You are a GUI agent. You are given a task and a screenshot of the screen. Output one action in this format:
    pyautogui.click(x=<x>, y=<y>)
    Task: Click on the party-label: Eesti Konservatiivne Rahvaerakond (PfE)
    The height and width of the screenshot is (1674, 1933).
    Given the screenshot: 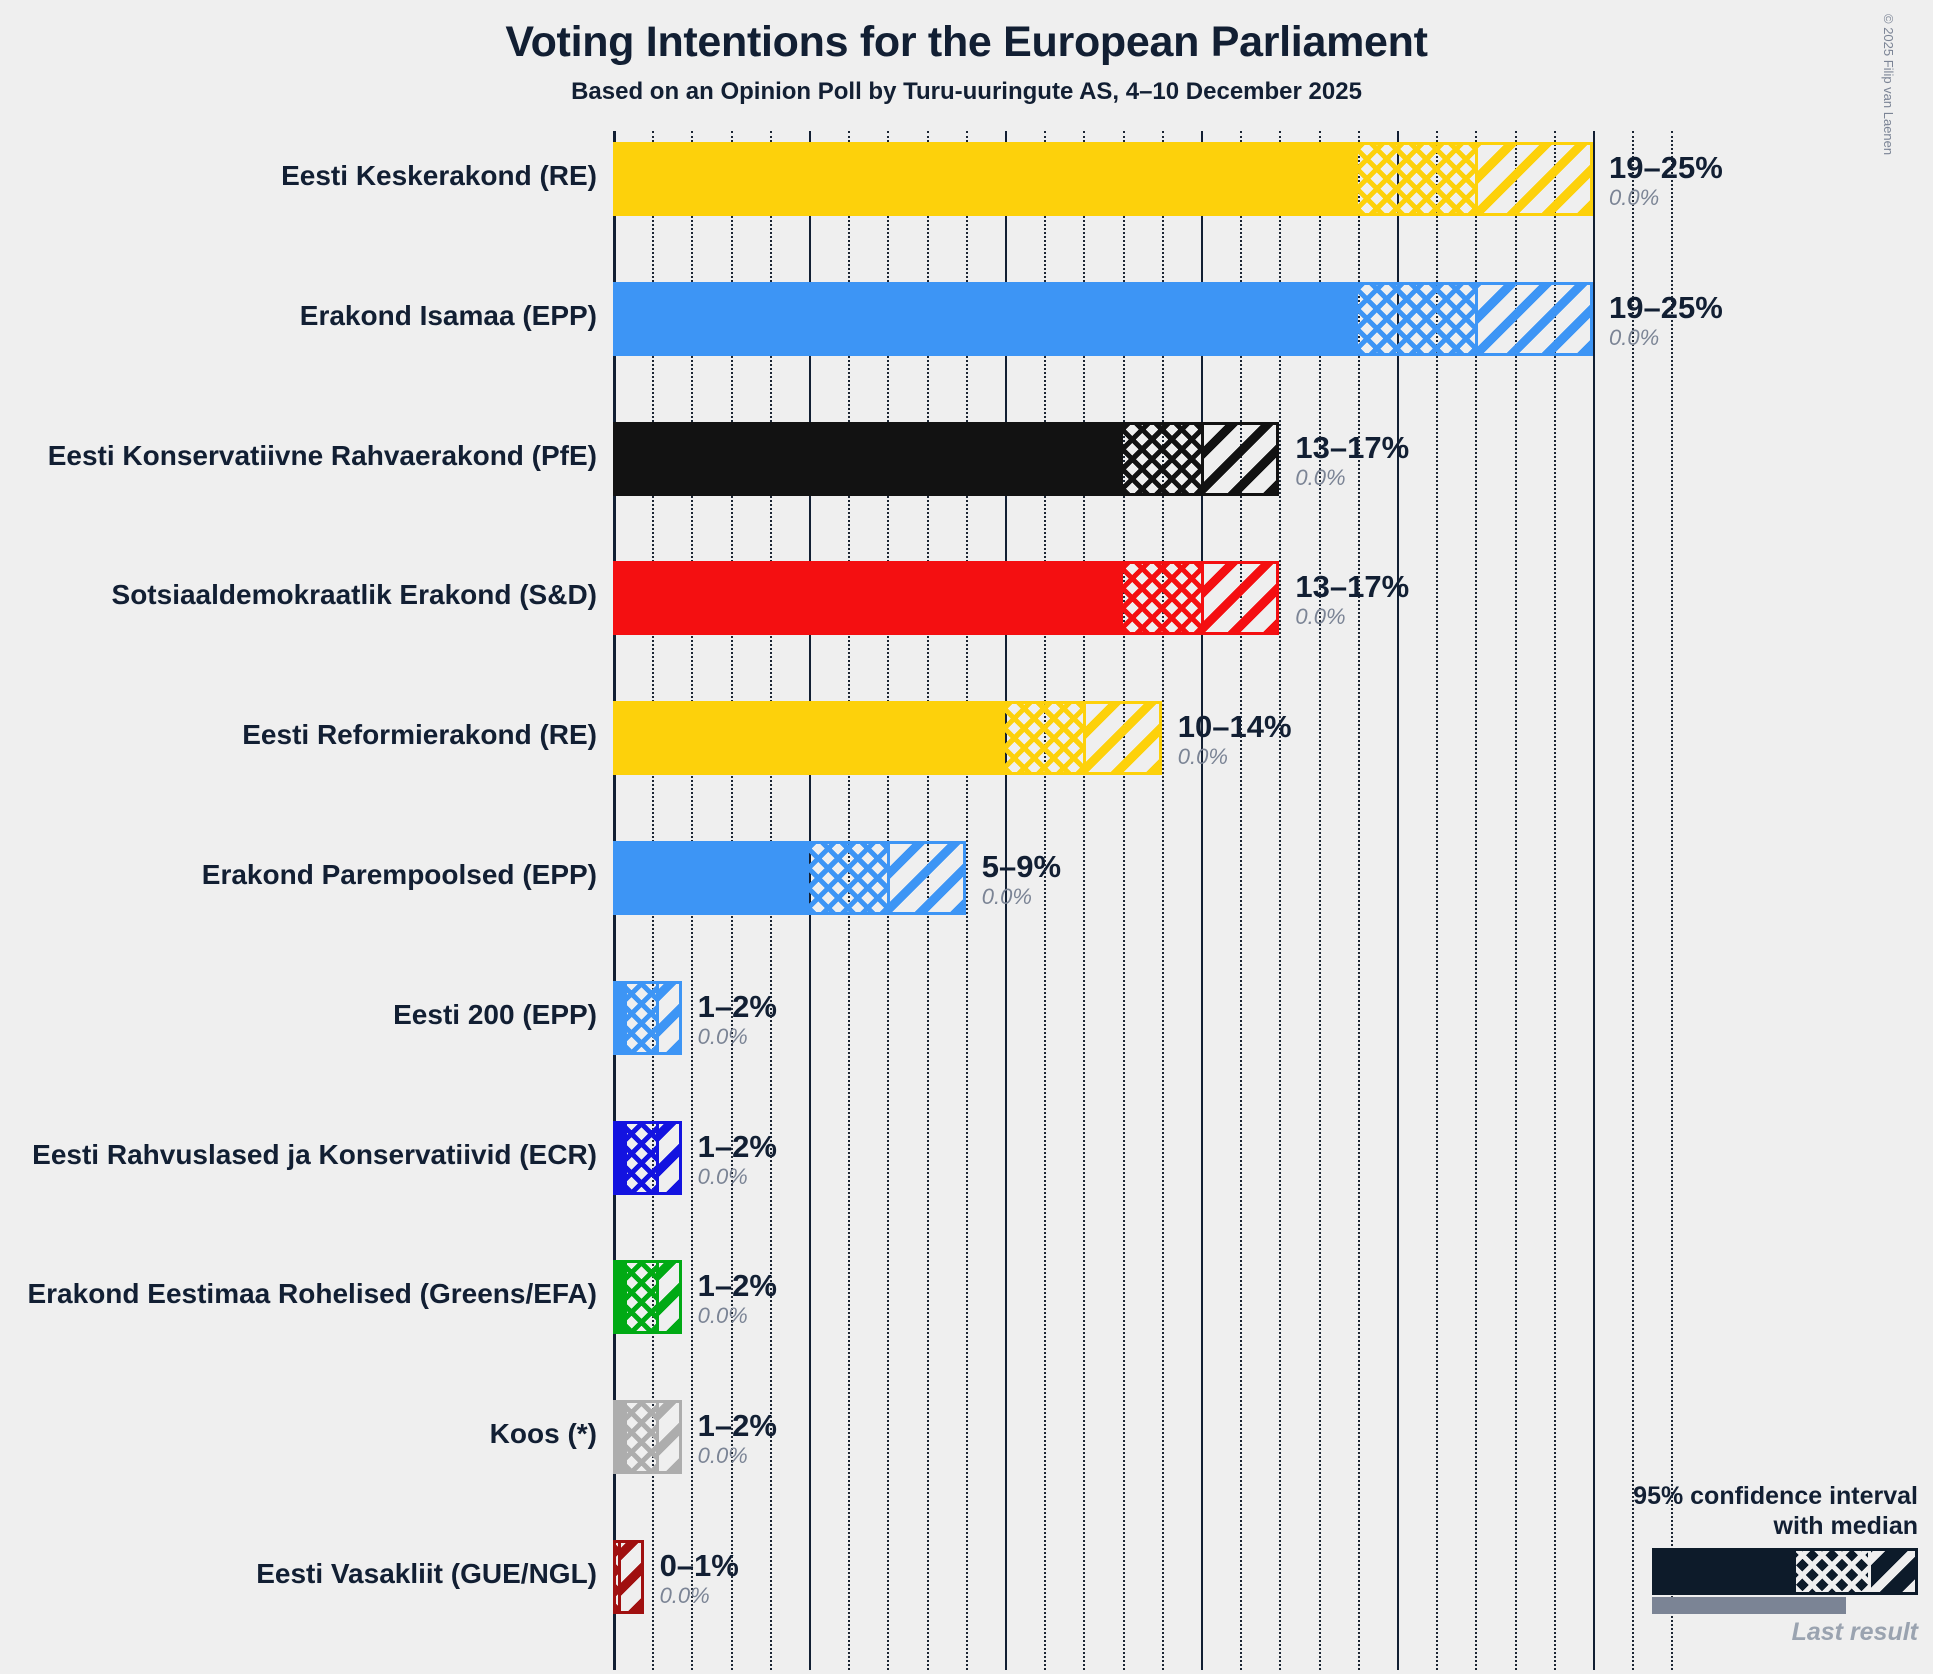 What is the action you would take?
    pyautogui.click(x=322, y=455)
    